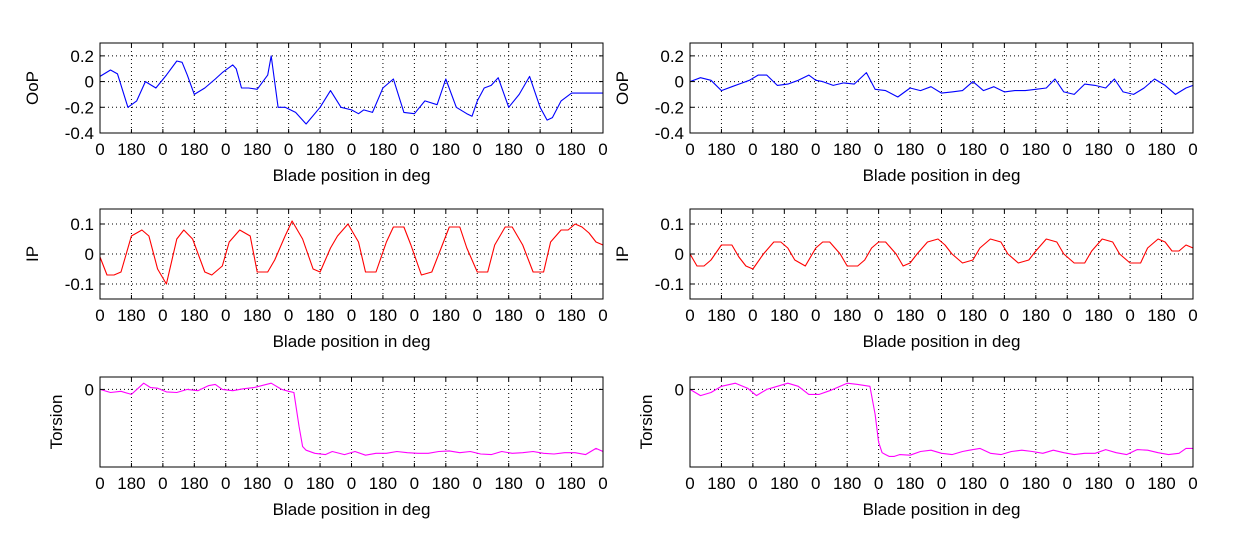 The width and height of the screenshot is (1260, 540). What do you see at coordinates (669, 107) in the screenshot?
I see `y-tick-label: -0.2` at bounding box center [669, 107].